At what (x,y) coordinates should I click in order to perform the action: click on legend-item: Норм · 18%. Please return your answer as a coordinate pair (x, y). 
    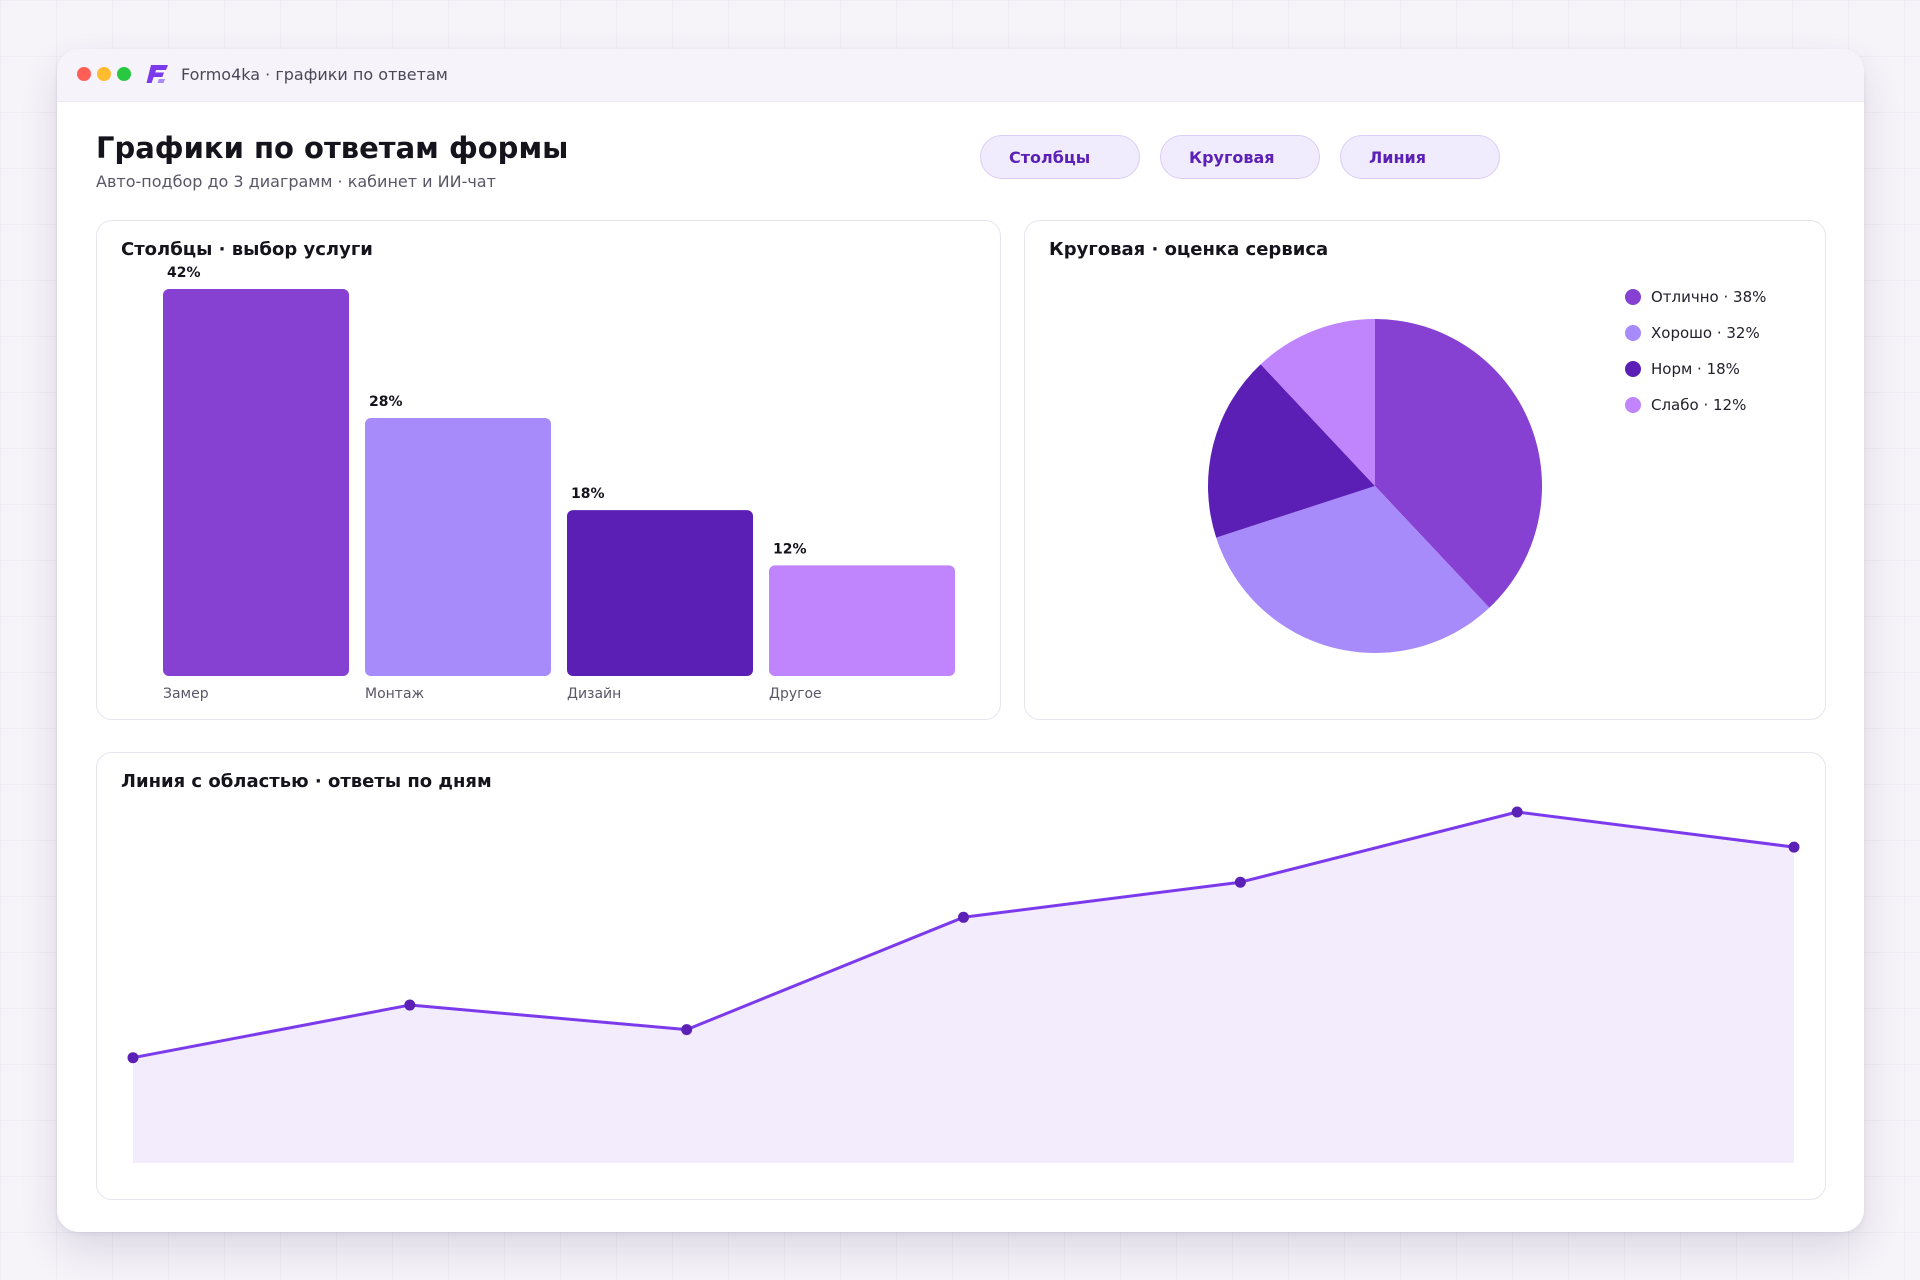
    Looking at the image, I should click on (1695, 369).